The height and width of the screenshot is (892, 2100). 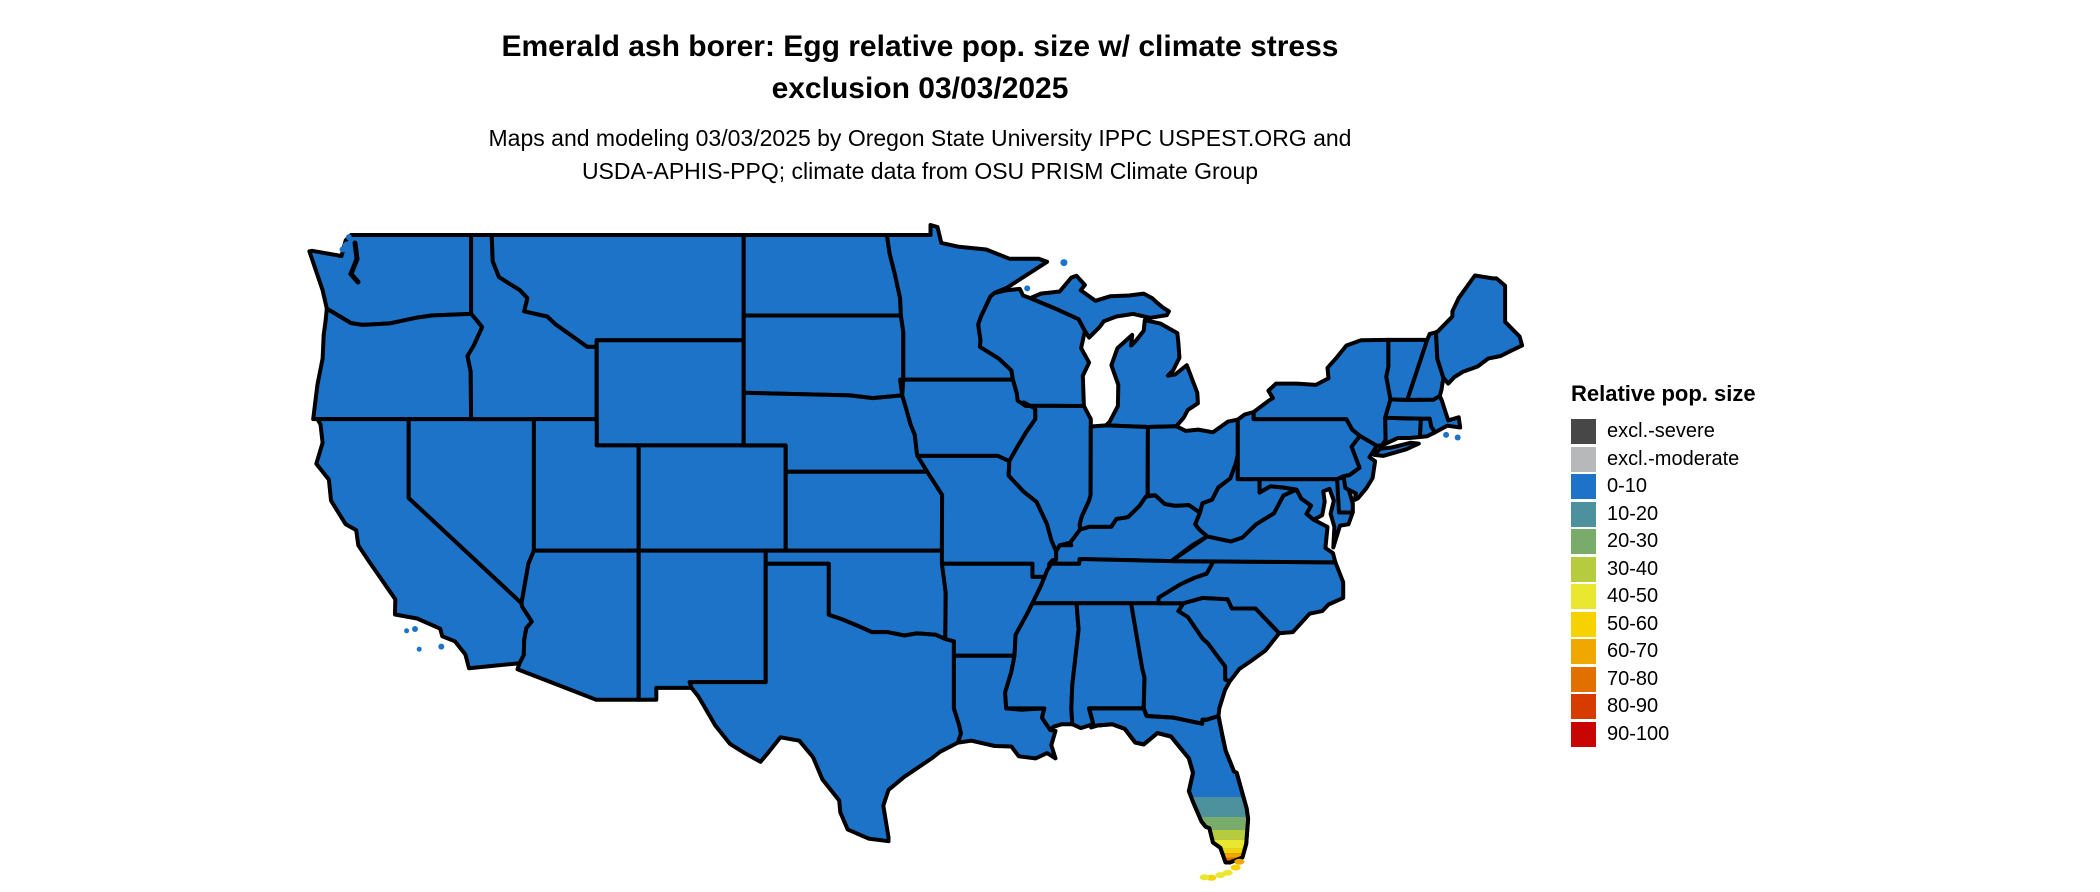 I want to click on legend-label: excl.-moderate, so click(x=1673, y=458).